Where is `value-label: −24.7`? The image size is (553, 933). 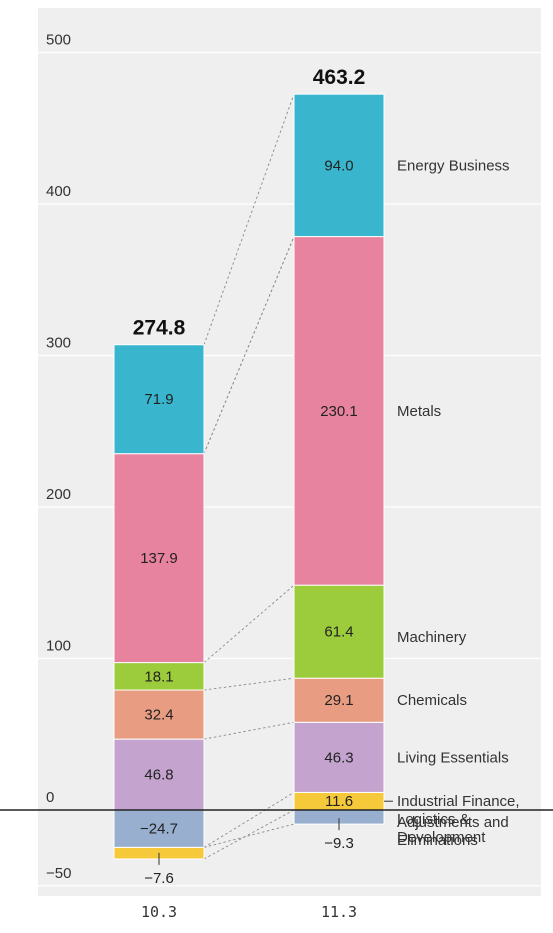
value-label: −24.7 is located at coordinates (159, 829).